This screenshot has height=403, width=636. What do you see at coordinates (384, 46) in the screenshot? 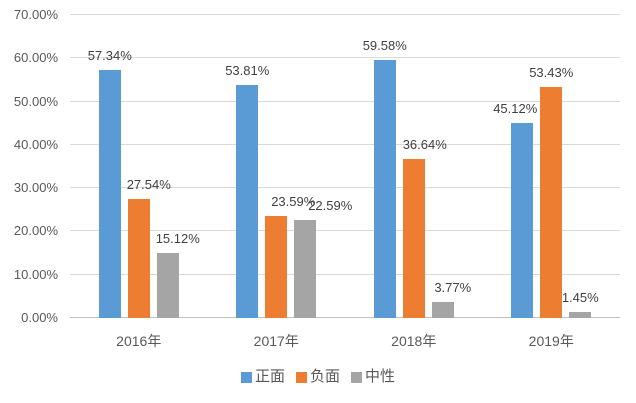
I see `data-label: 59.58%` at bounding box center [384, 46].